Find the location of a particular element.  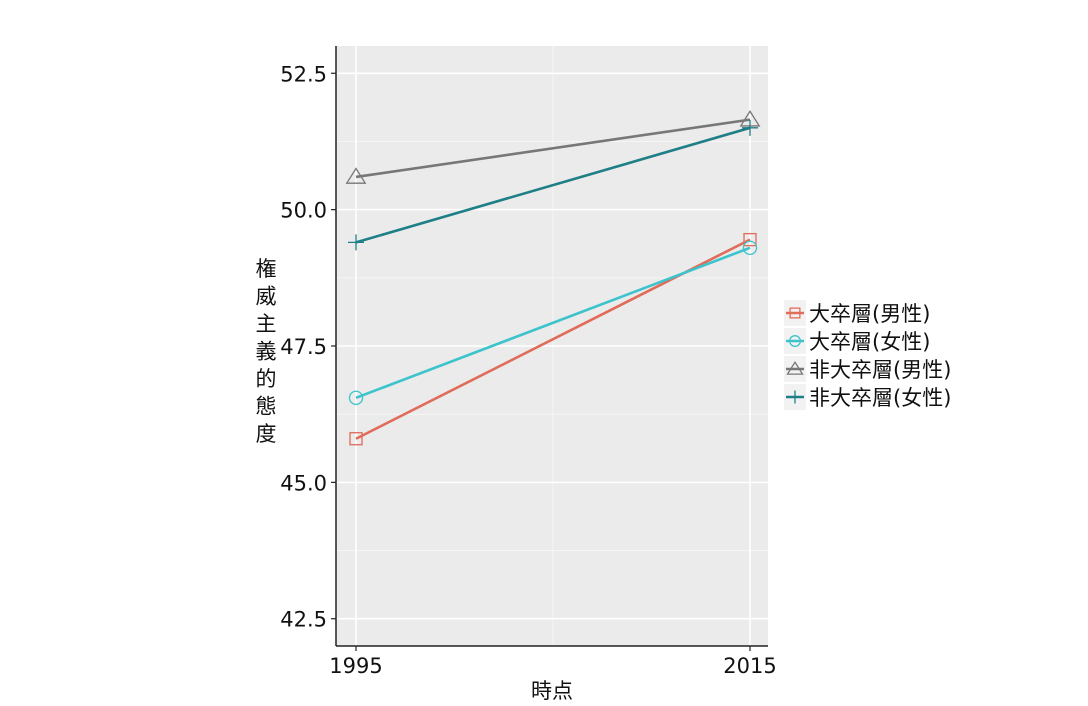

y-axis-ticks: 42.5 45.0 47.5 50.0 52.5 is located at coordinates (308, 347).